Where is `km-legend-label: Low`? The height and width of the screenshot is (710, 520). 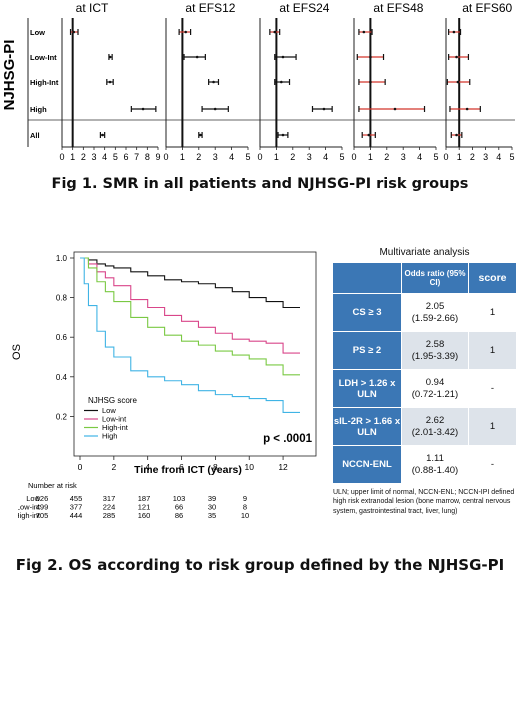
km-legend-label: Low is located at coordinates (109, 410).